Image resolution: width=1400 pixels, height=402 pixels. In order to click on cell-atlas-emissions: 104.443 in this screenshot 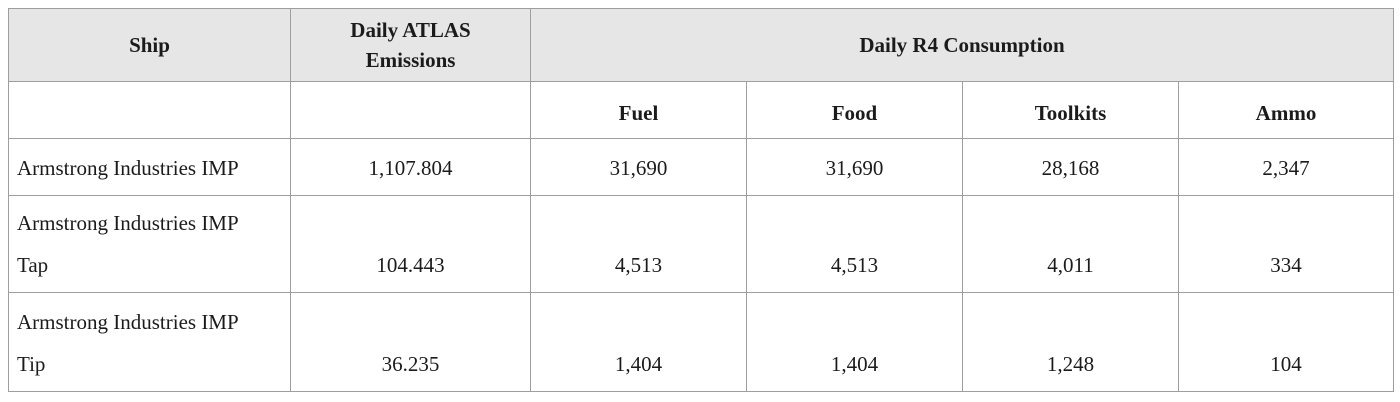, I will do `click(410, 244)`.